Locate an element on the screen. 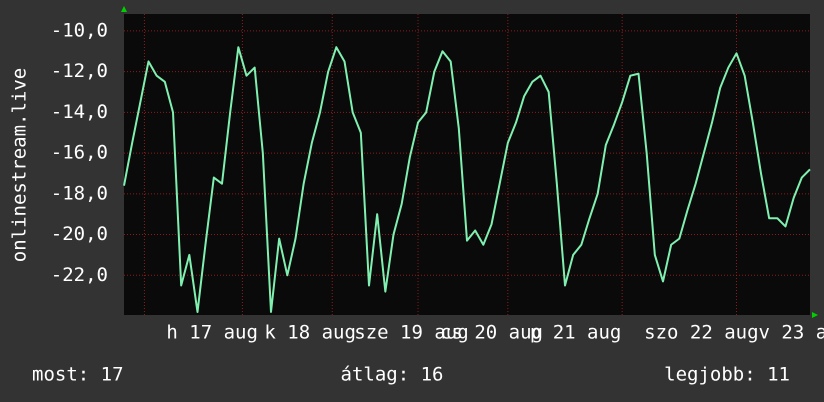  footer-stat: most: 17 is located at coordinates (78, 375).